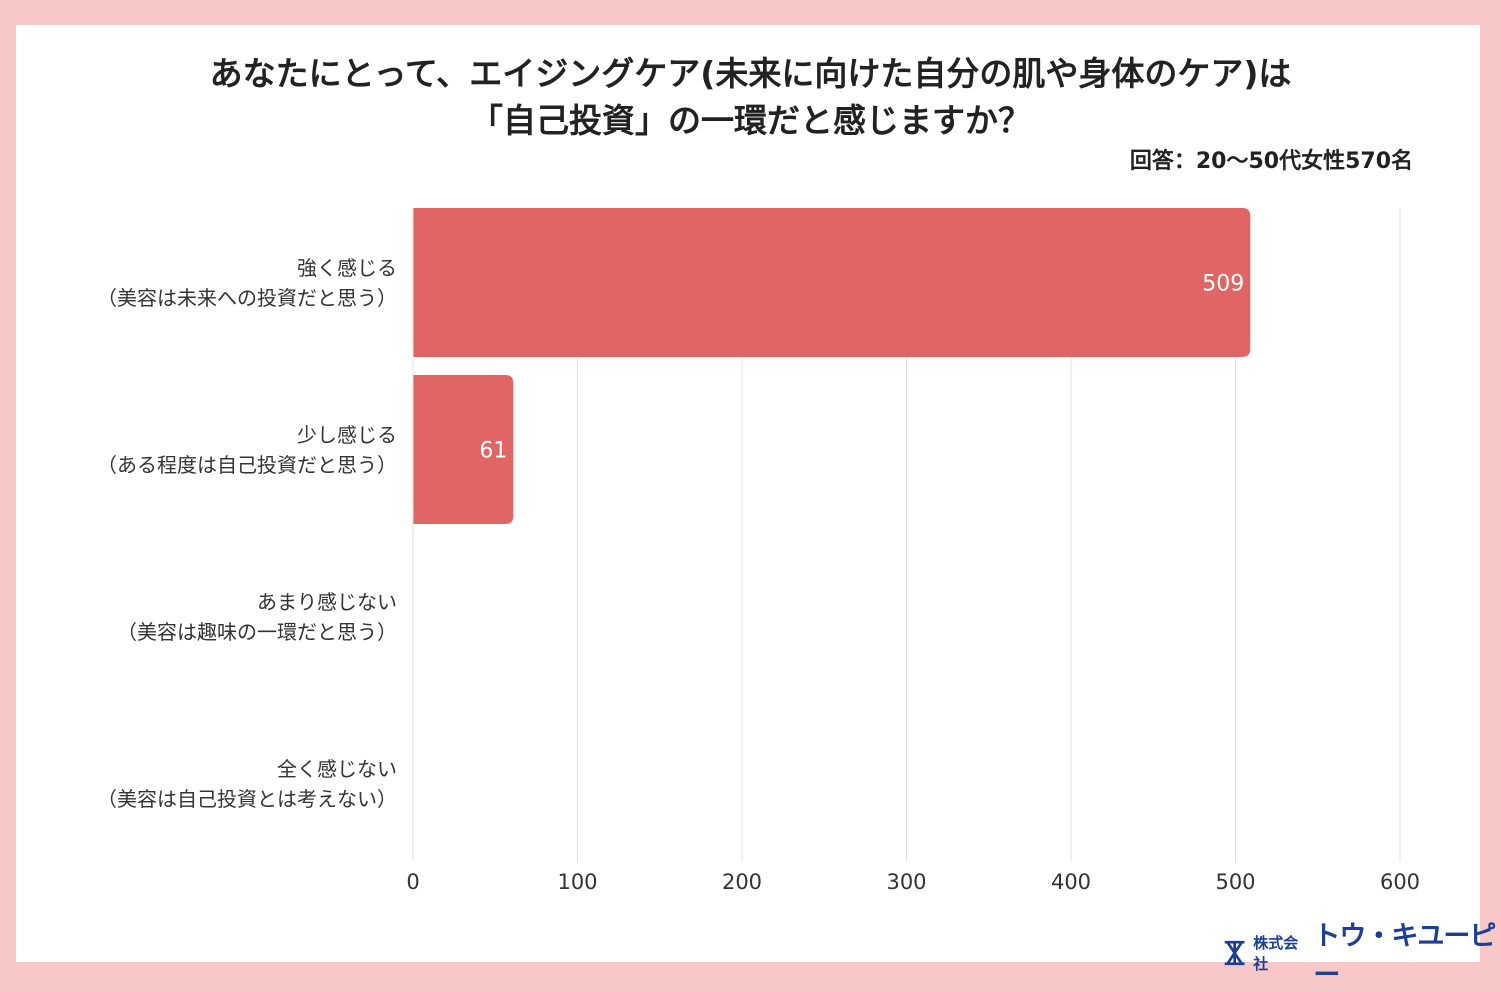 The width and height of the screenshot is (1501, 992). Describe the element at coordinates (577, 882) in the screenshot. I see `x-tick-label: 100` at that location.